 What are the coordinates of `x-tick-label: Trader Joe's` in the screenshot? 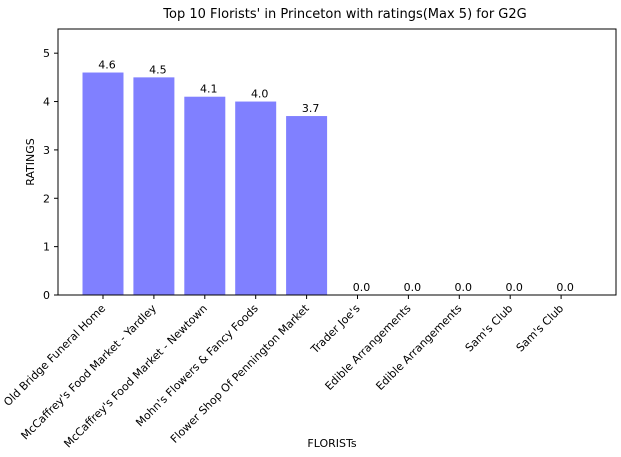 It's located at (335, 329).